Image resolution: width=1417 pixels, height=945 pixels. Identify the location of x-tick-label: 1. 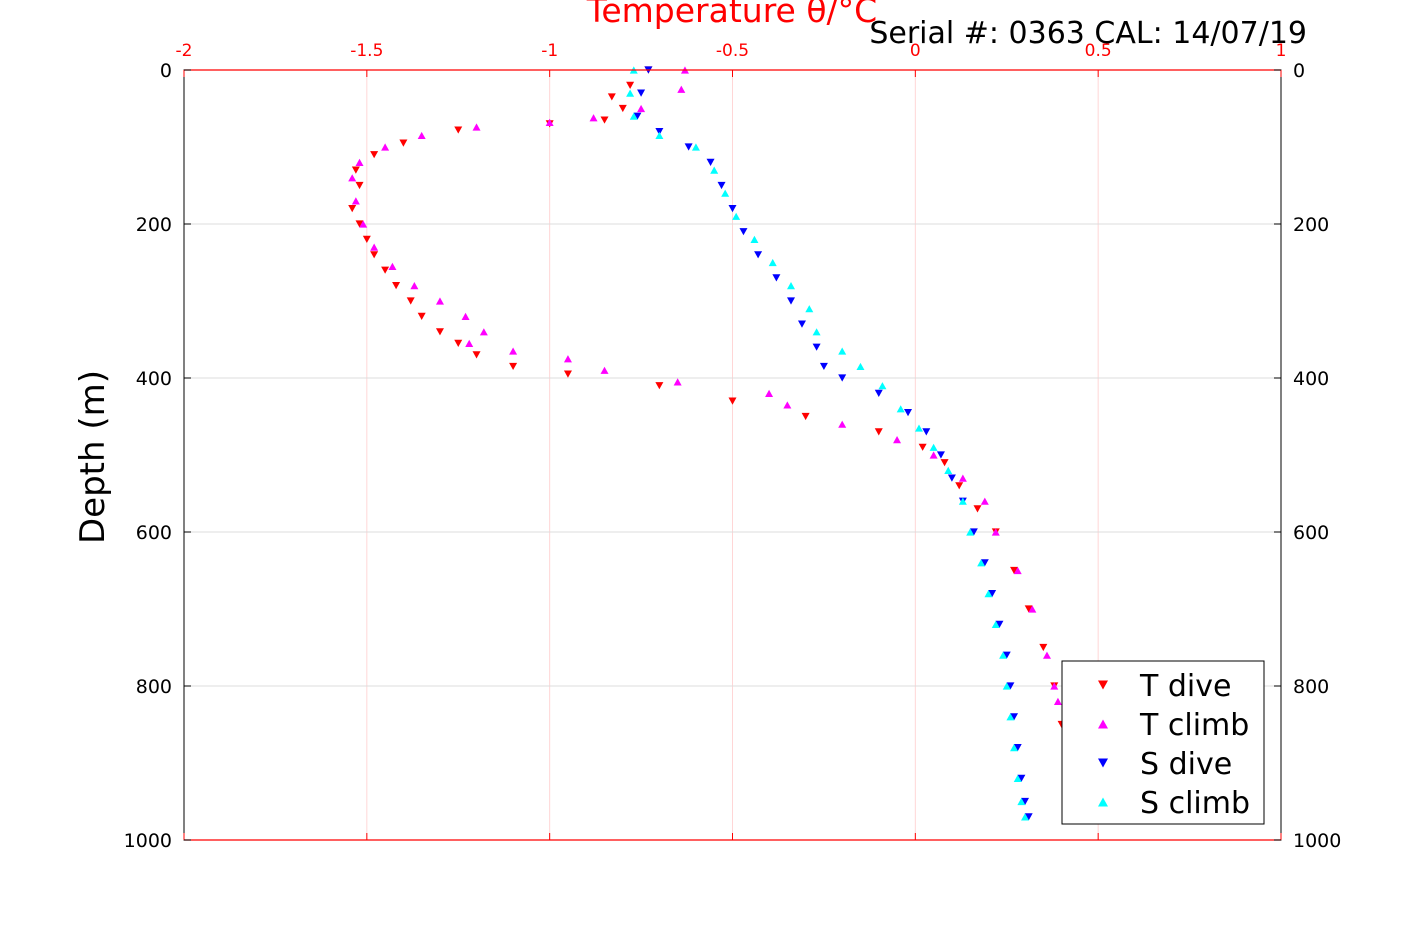
(1281, 51).